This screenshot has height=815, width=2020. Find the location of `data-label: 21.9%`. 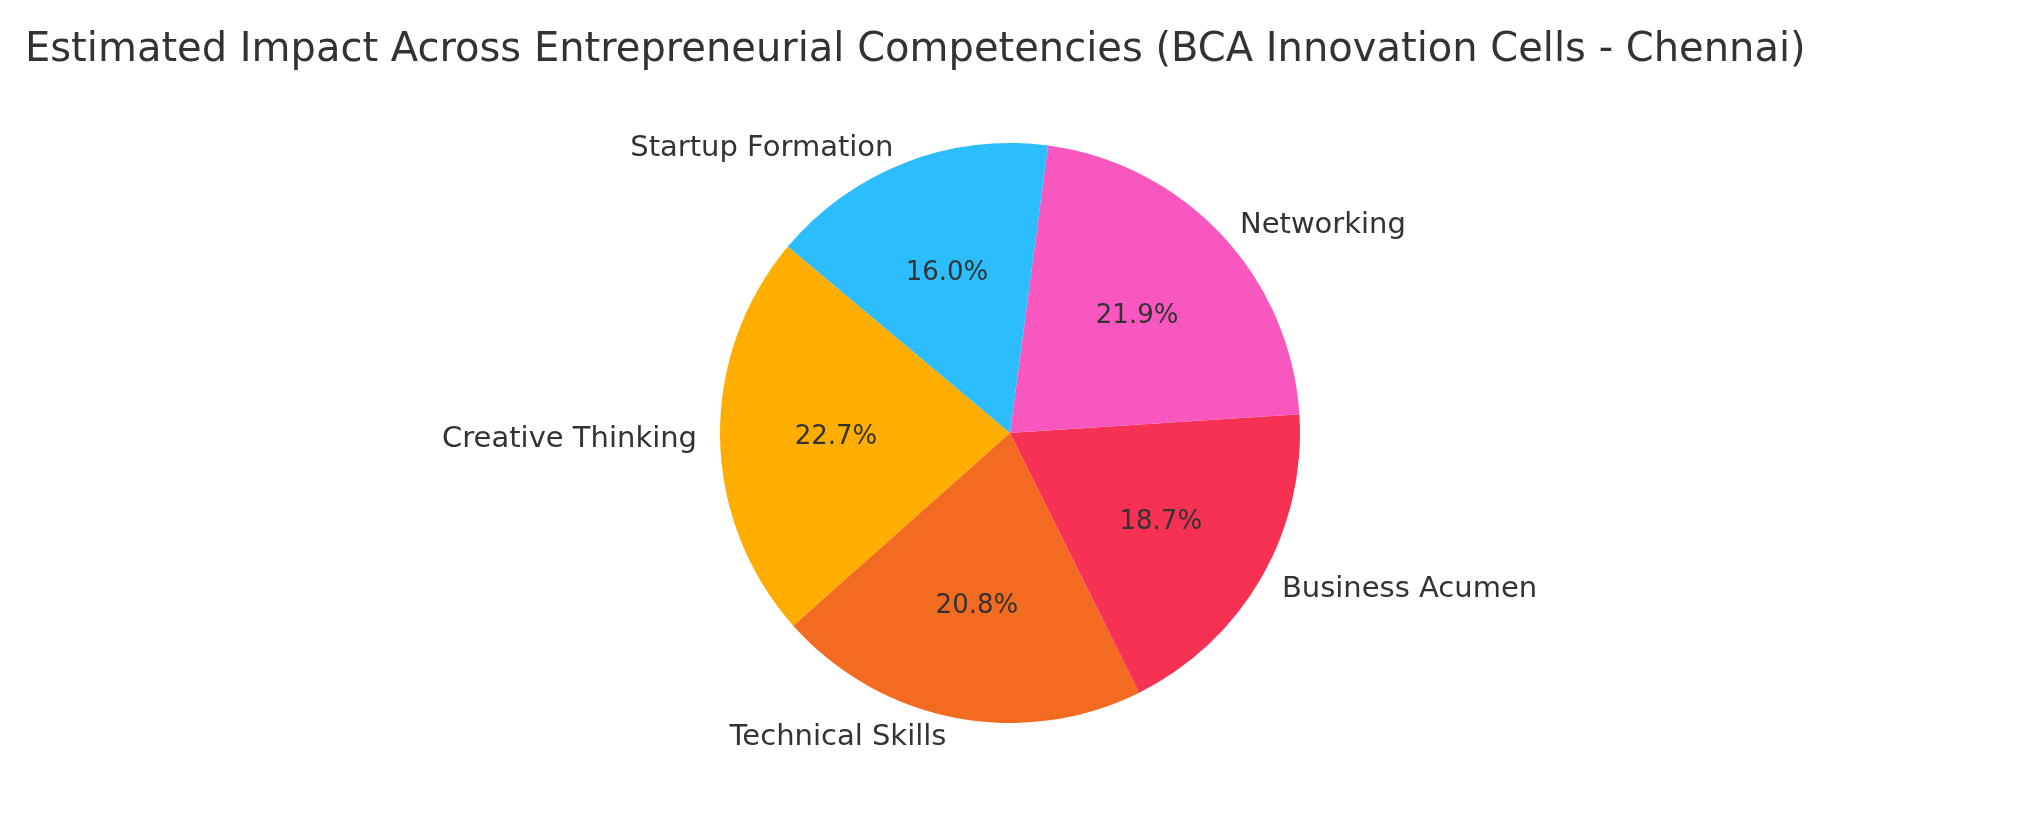

data-label: 21.9% is located at coordinates (1137, 314).